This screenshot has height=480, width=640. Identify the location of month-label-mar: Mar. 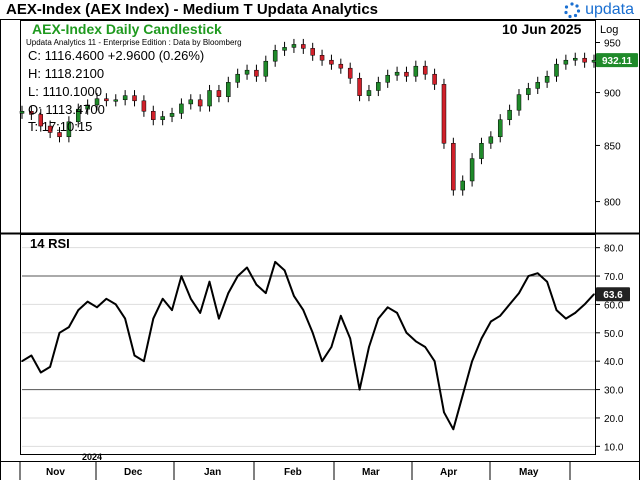
(371, 472).